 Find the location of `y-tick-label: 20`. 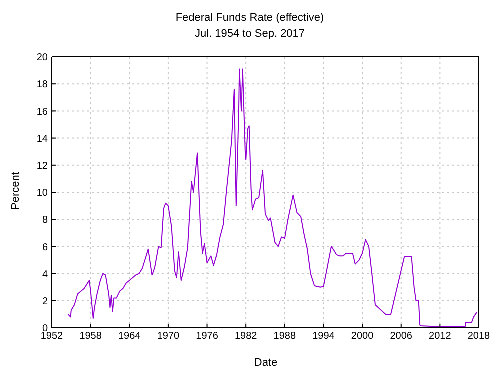

y-tick-label: 20 is located at coordinates (42, 58).